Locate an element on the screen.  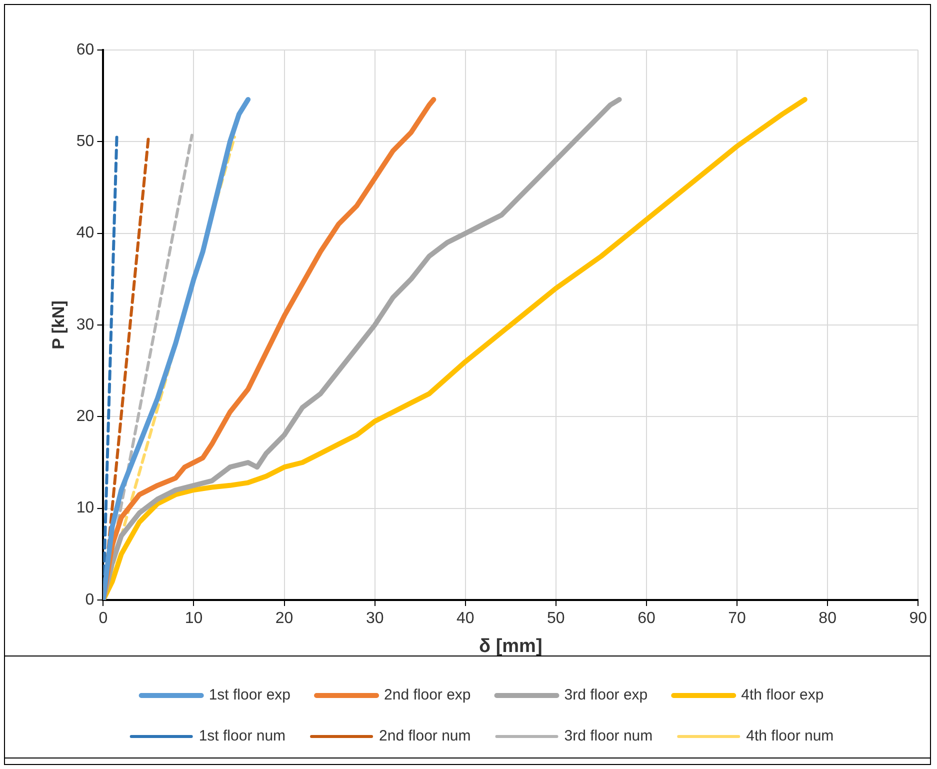
x-tick-label: 60 is located at coordinates (647, 619).